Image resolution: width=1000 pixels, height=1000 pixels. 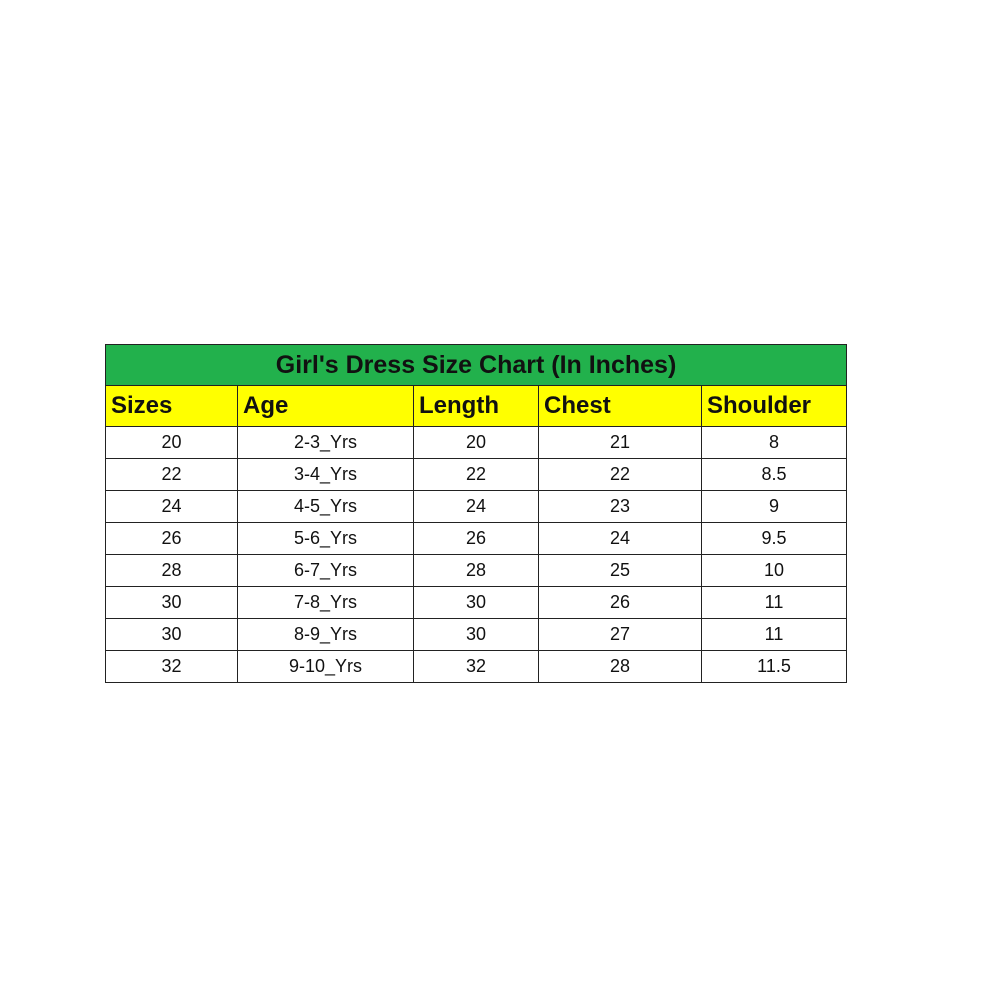 I want to click on cell-length: 32, so click(x=476, y=666).